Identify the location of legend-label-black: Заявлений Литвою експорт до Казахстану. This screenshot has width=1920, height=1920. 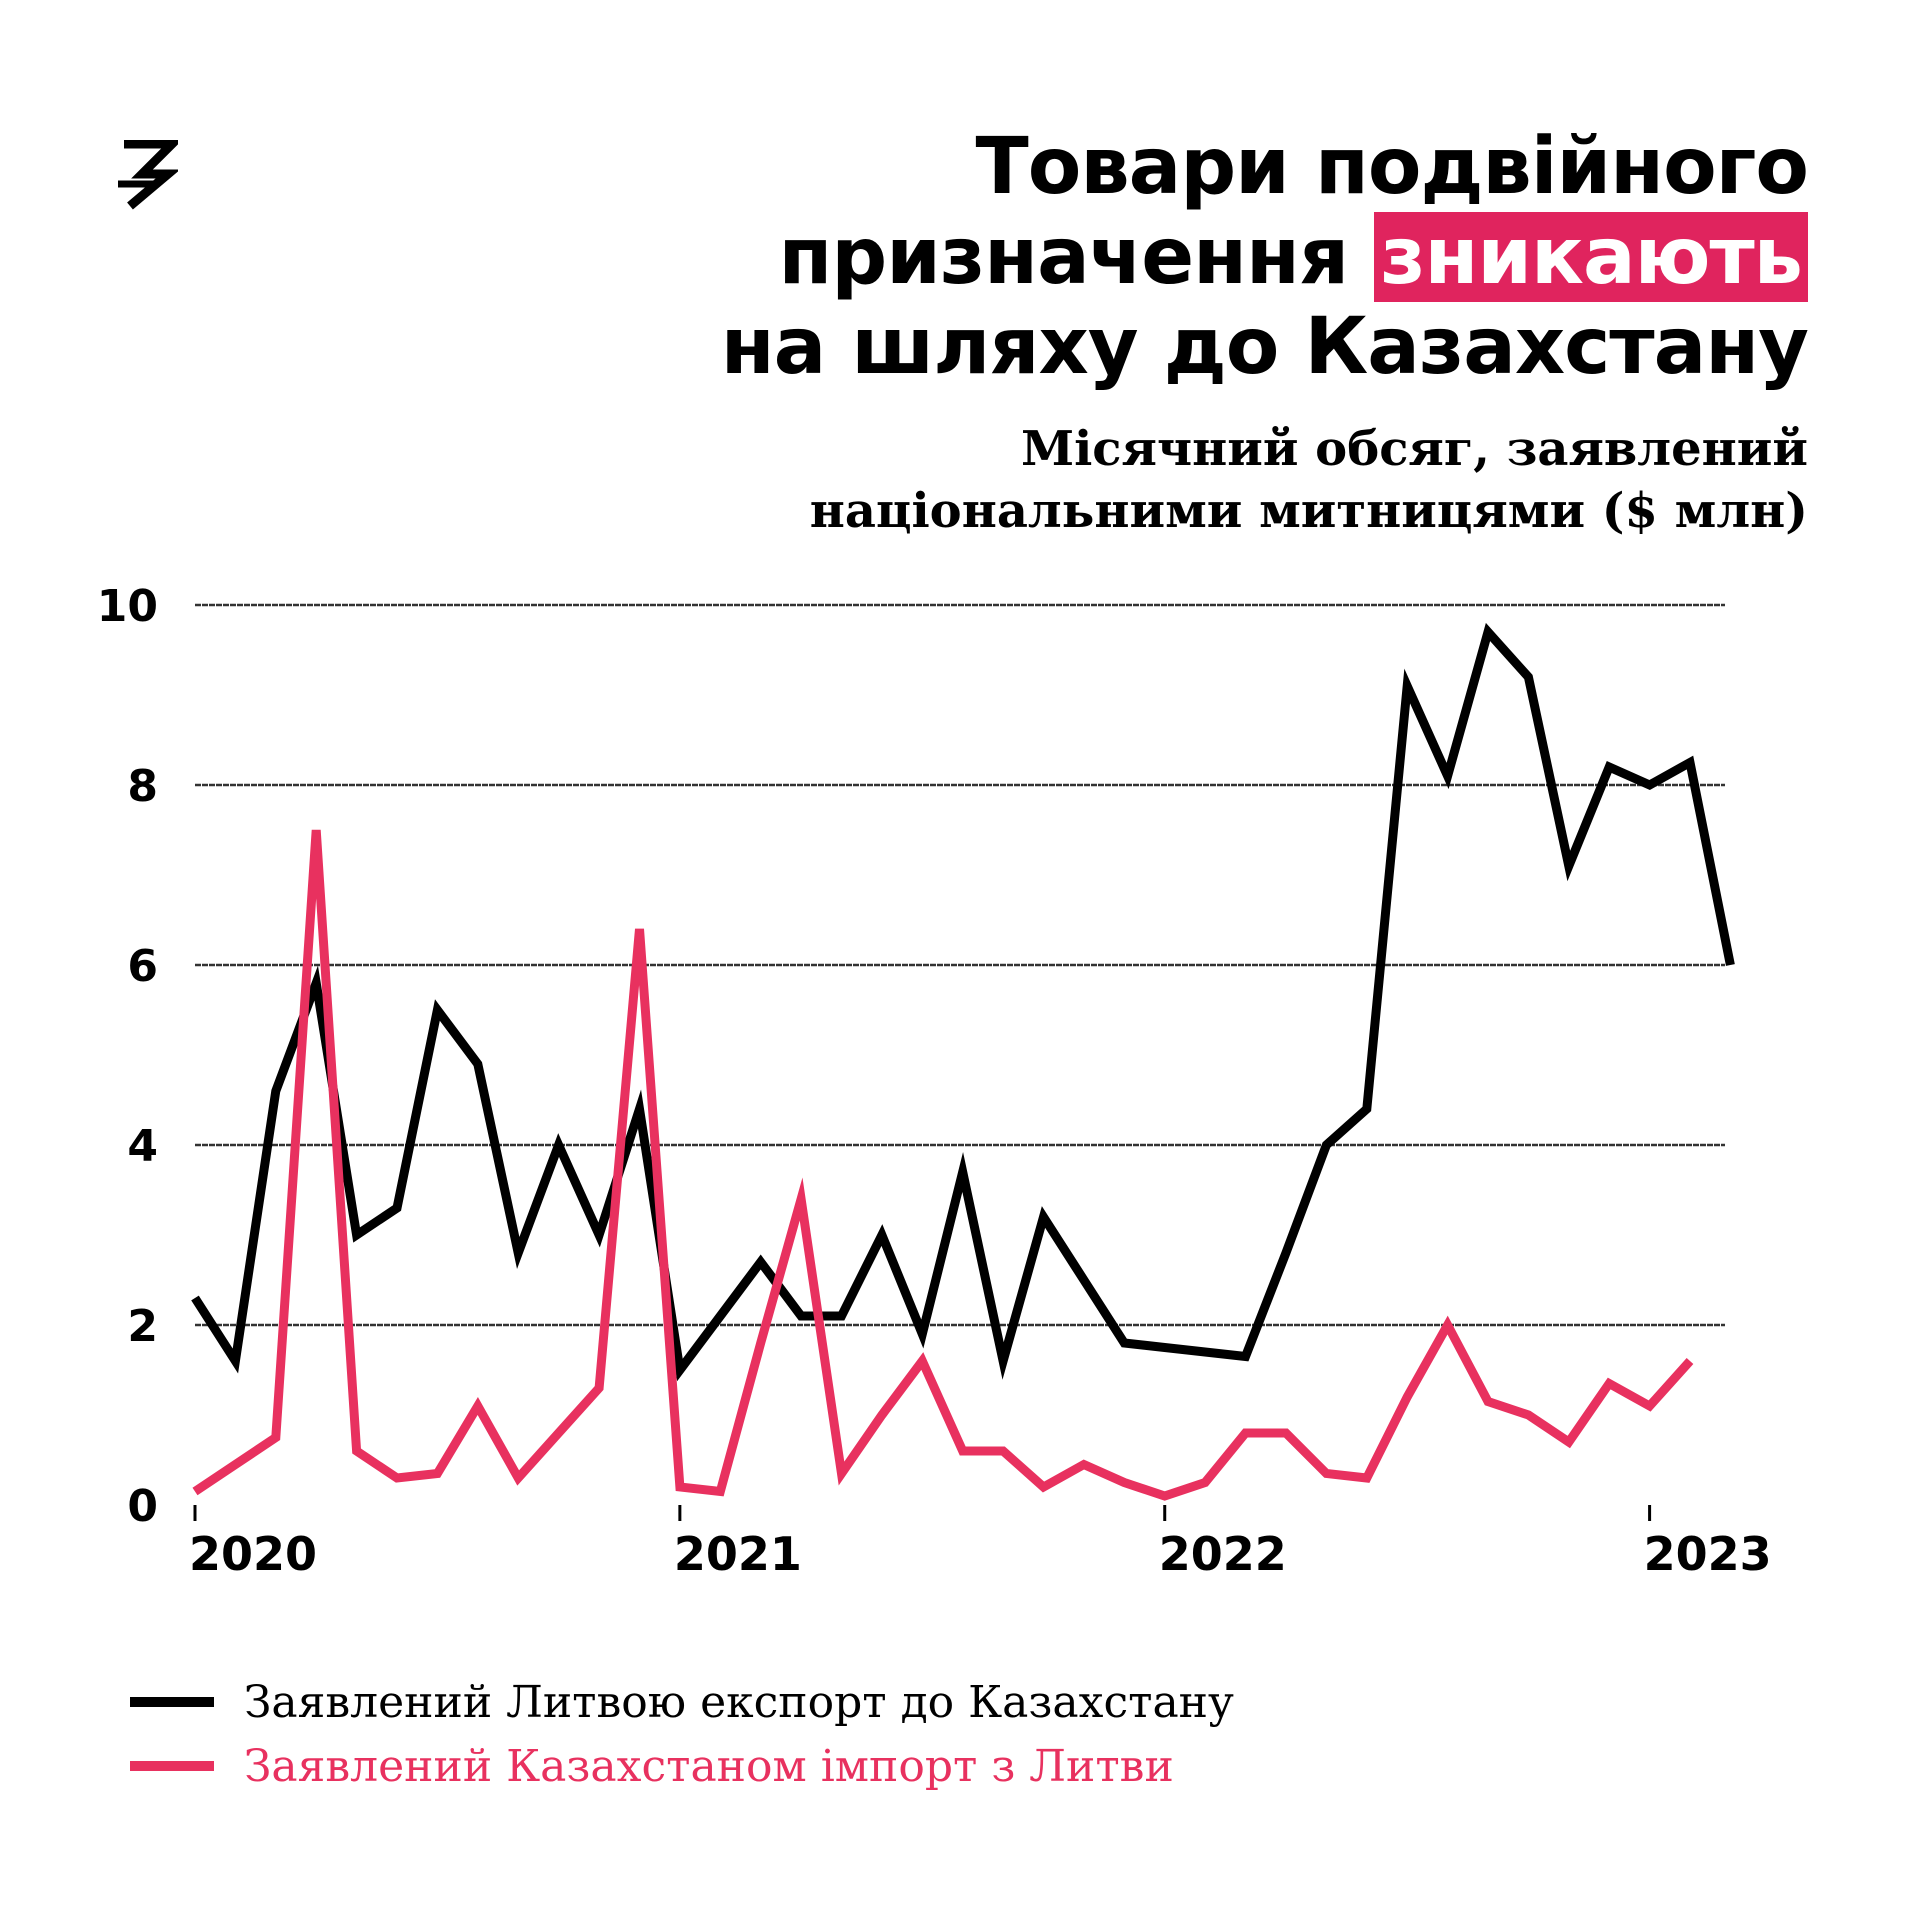
(739, 1702).